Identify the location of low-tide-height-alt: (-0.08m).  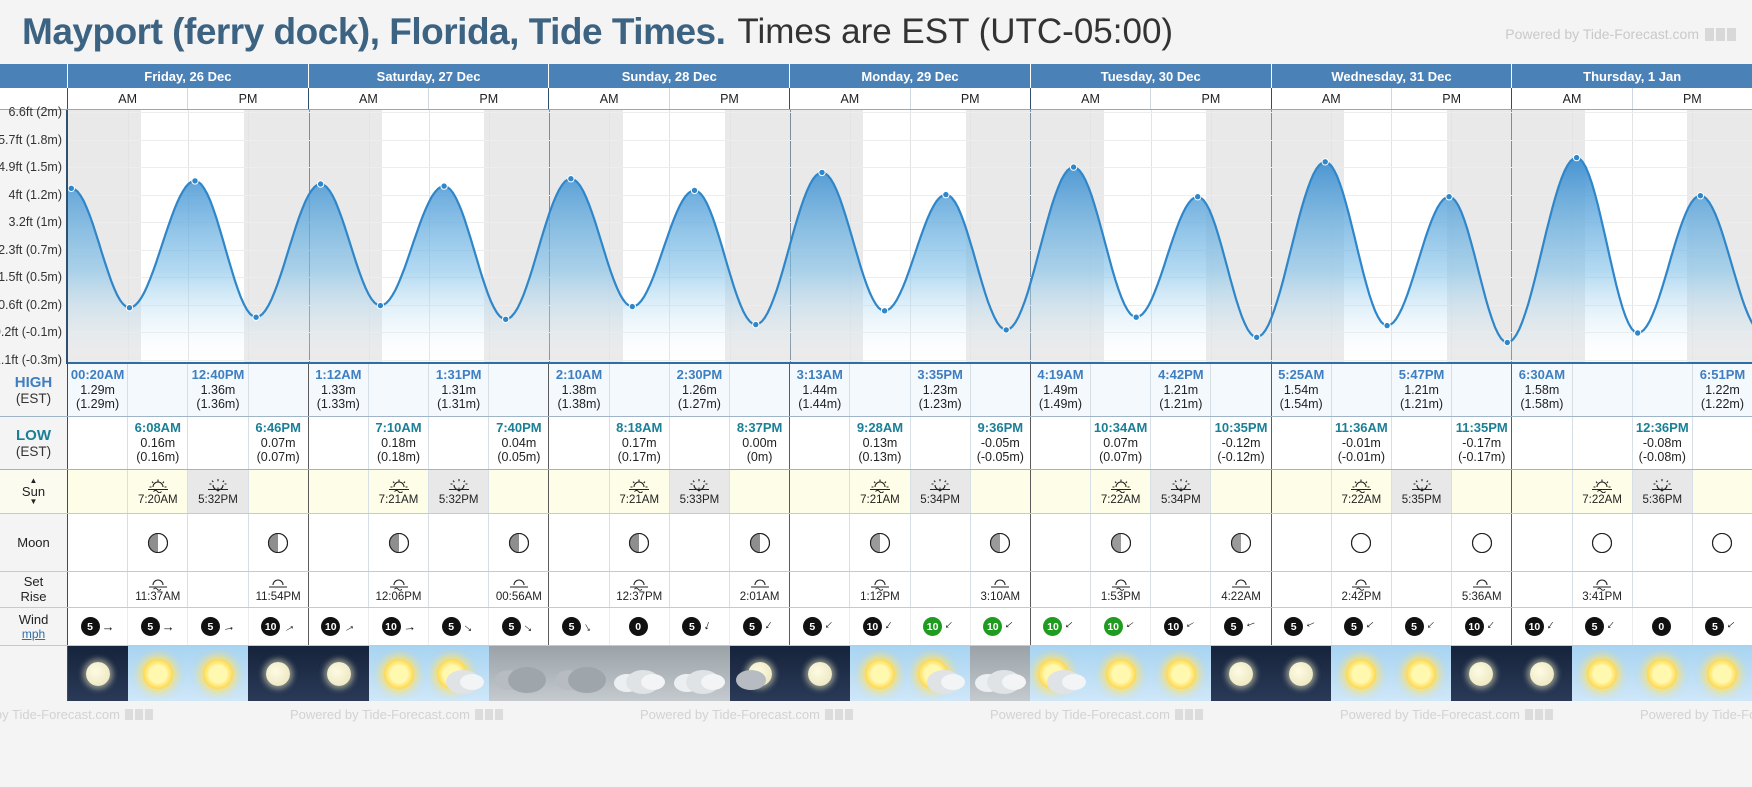
(1662, 456).